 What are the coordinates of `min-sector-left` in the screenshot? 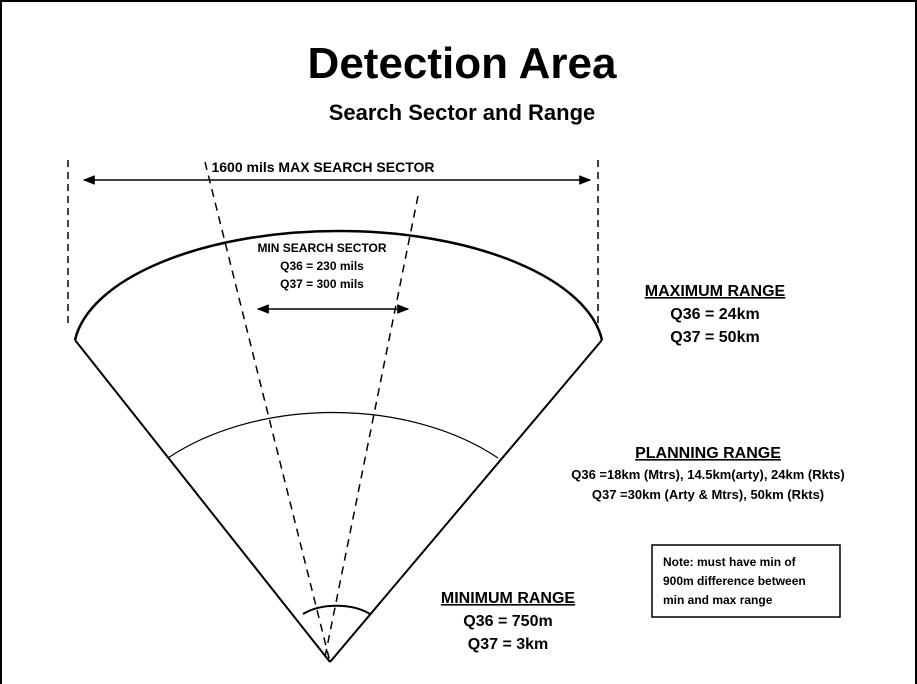 It's located at (267, 412).